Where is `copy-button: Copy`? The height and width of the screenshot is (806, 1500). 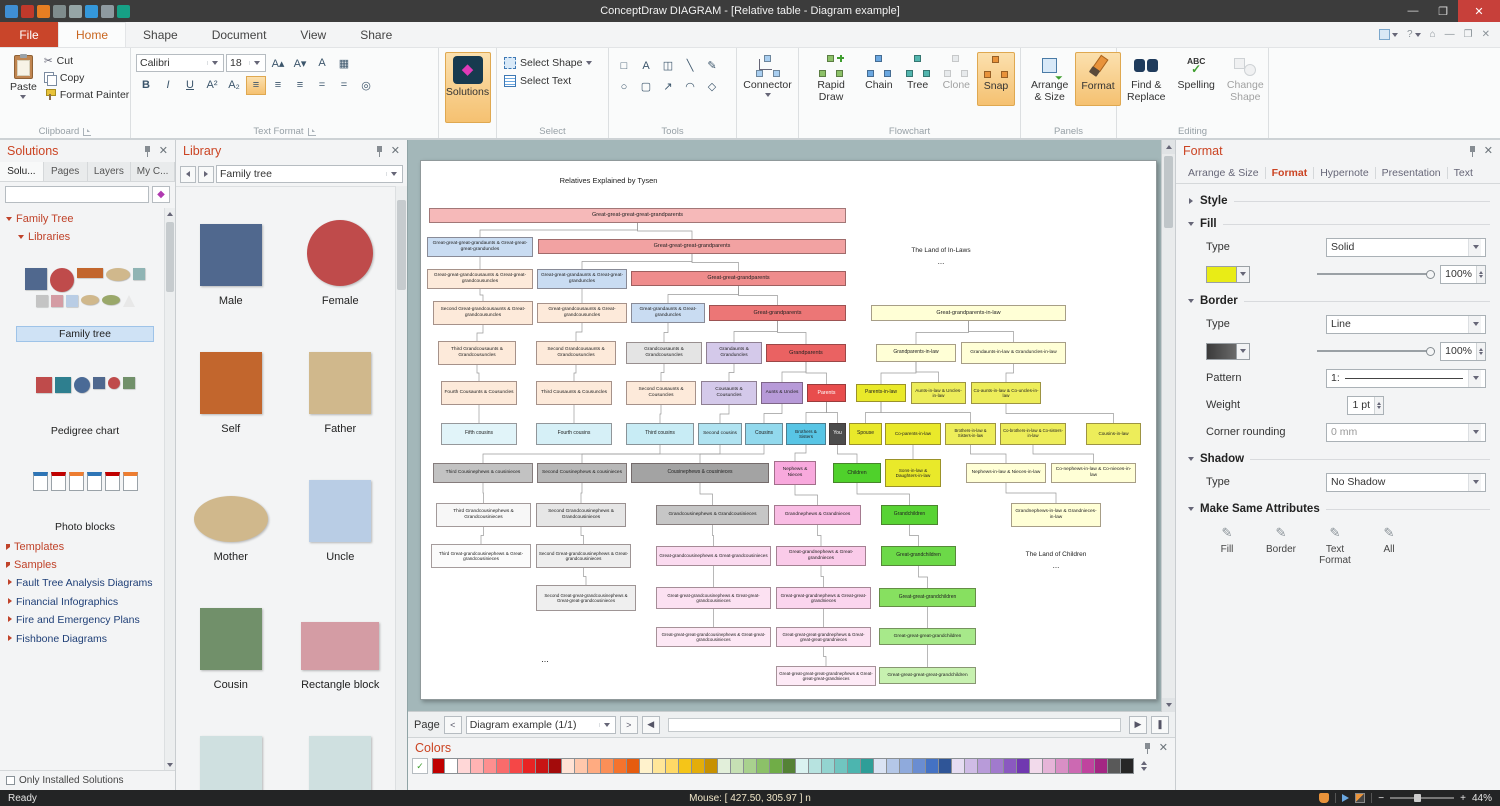 copy-button: Copy is located at coordinates (86, 78).